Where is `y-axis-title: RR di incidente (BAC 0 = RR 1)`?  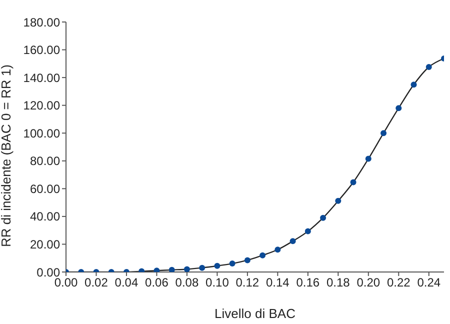 y-axis-title: RR di incidente (BAC 0 = RR 1) is located at coordinates (7, 155).